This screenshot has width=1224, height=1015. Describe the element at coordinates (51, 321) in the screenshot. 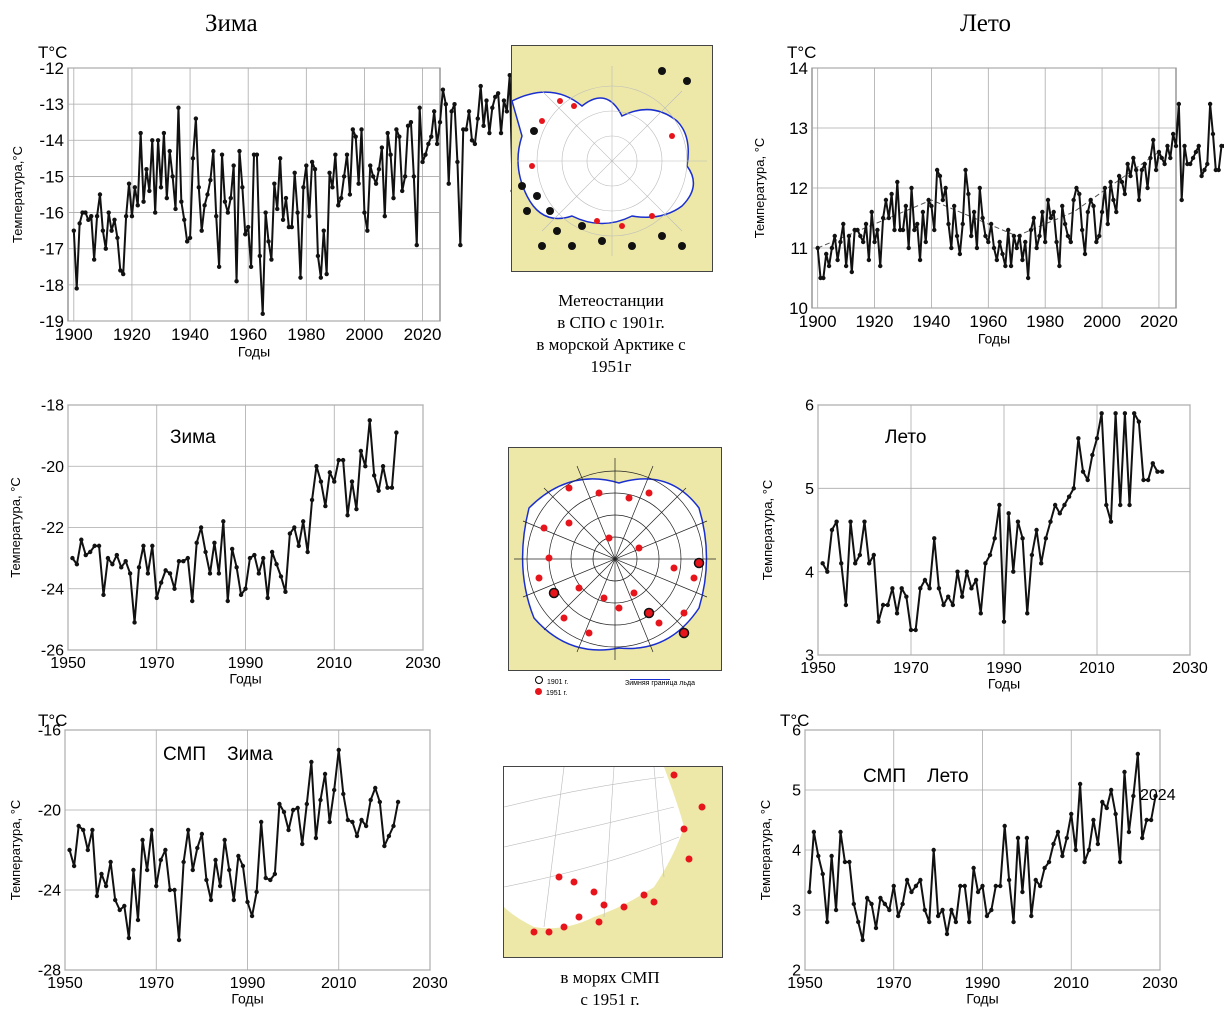

I see `y-tick-label: -19` at that location.